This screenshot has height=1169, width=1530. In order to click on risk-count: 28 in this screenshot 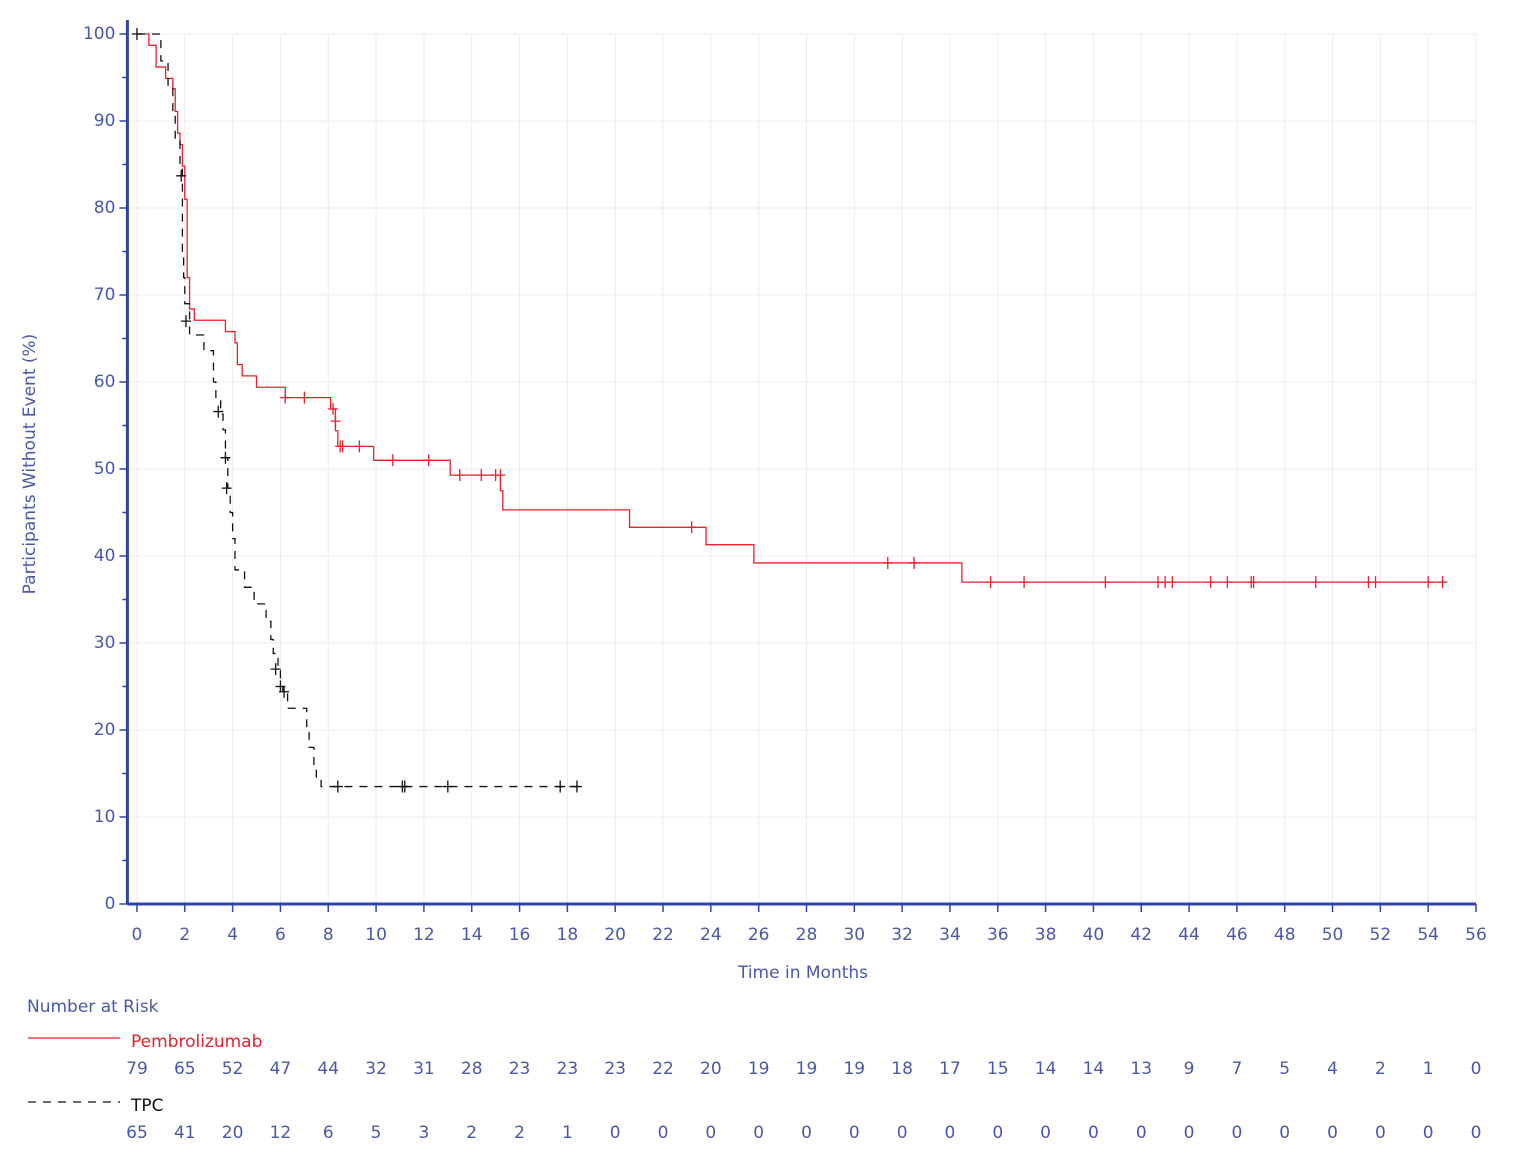, I will do `click(472, 1069)`.